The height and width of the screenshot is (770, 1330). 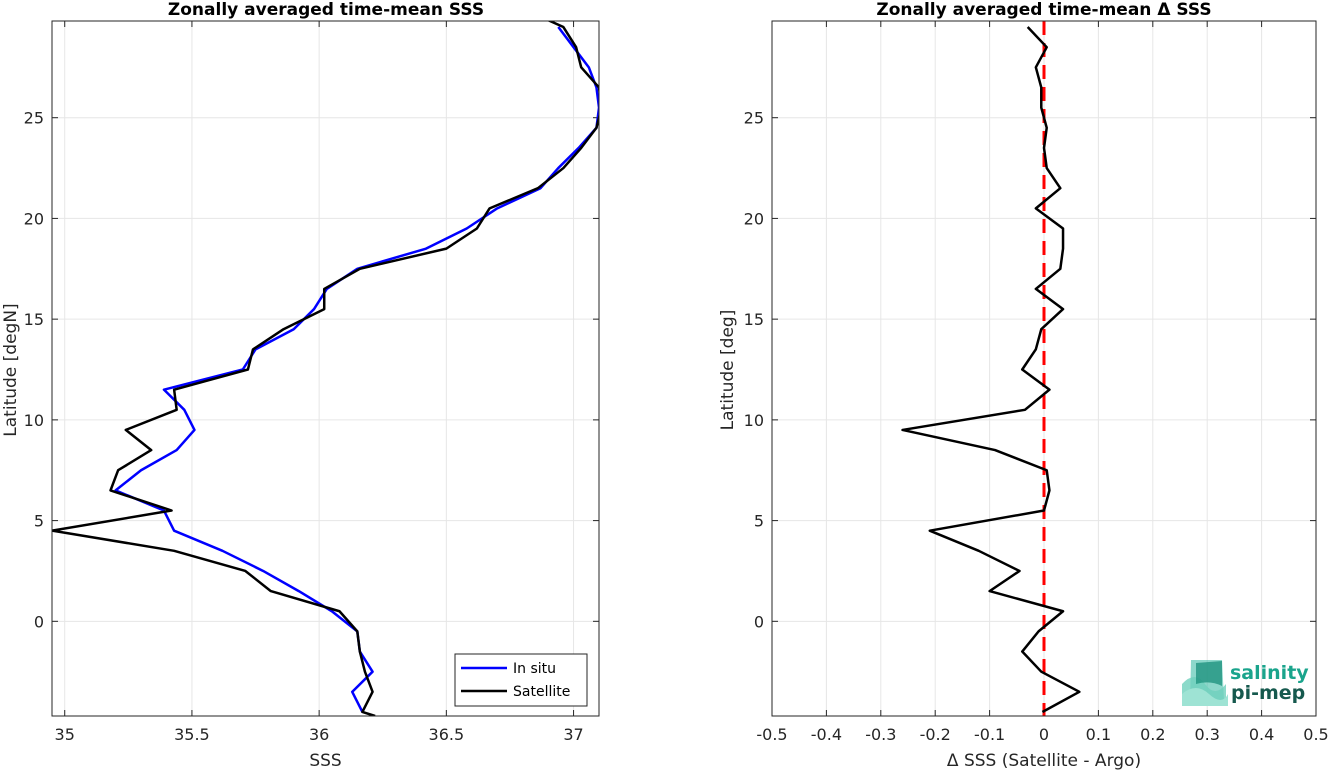 What do you see at coordinates (880, 734) in the screenshot?
I see `x-tick-label: -0.3` at bounding box center [880, 734].